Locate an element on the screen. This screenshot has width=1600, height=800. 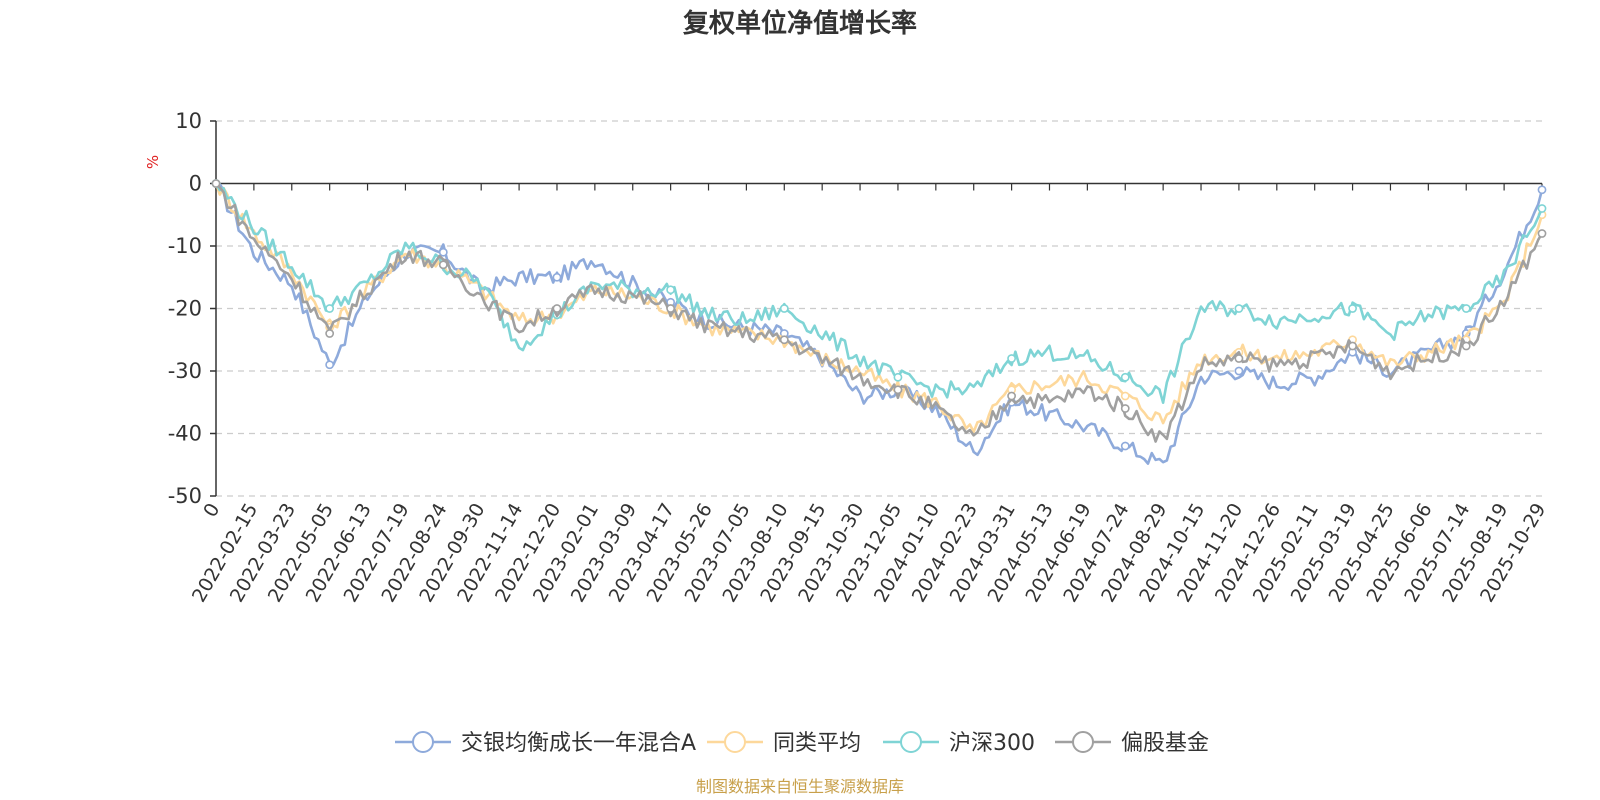
legend-label: 偏股基金 is located at coordinates (1165, 743).